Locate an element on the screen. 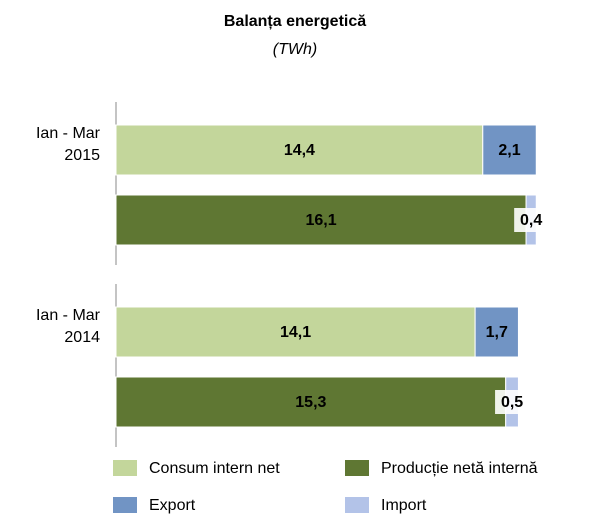  value-label: 0,4 is located at coordinates (531, 220).